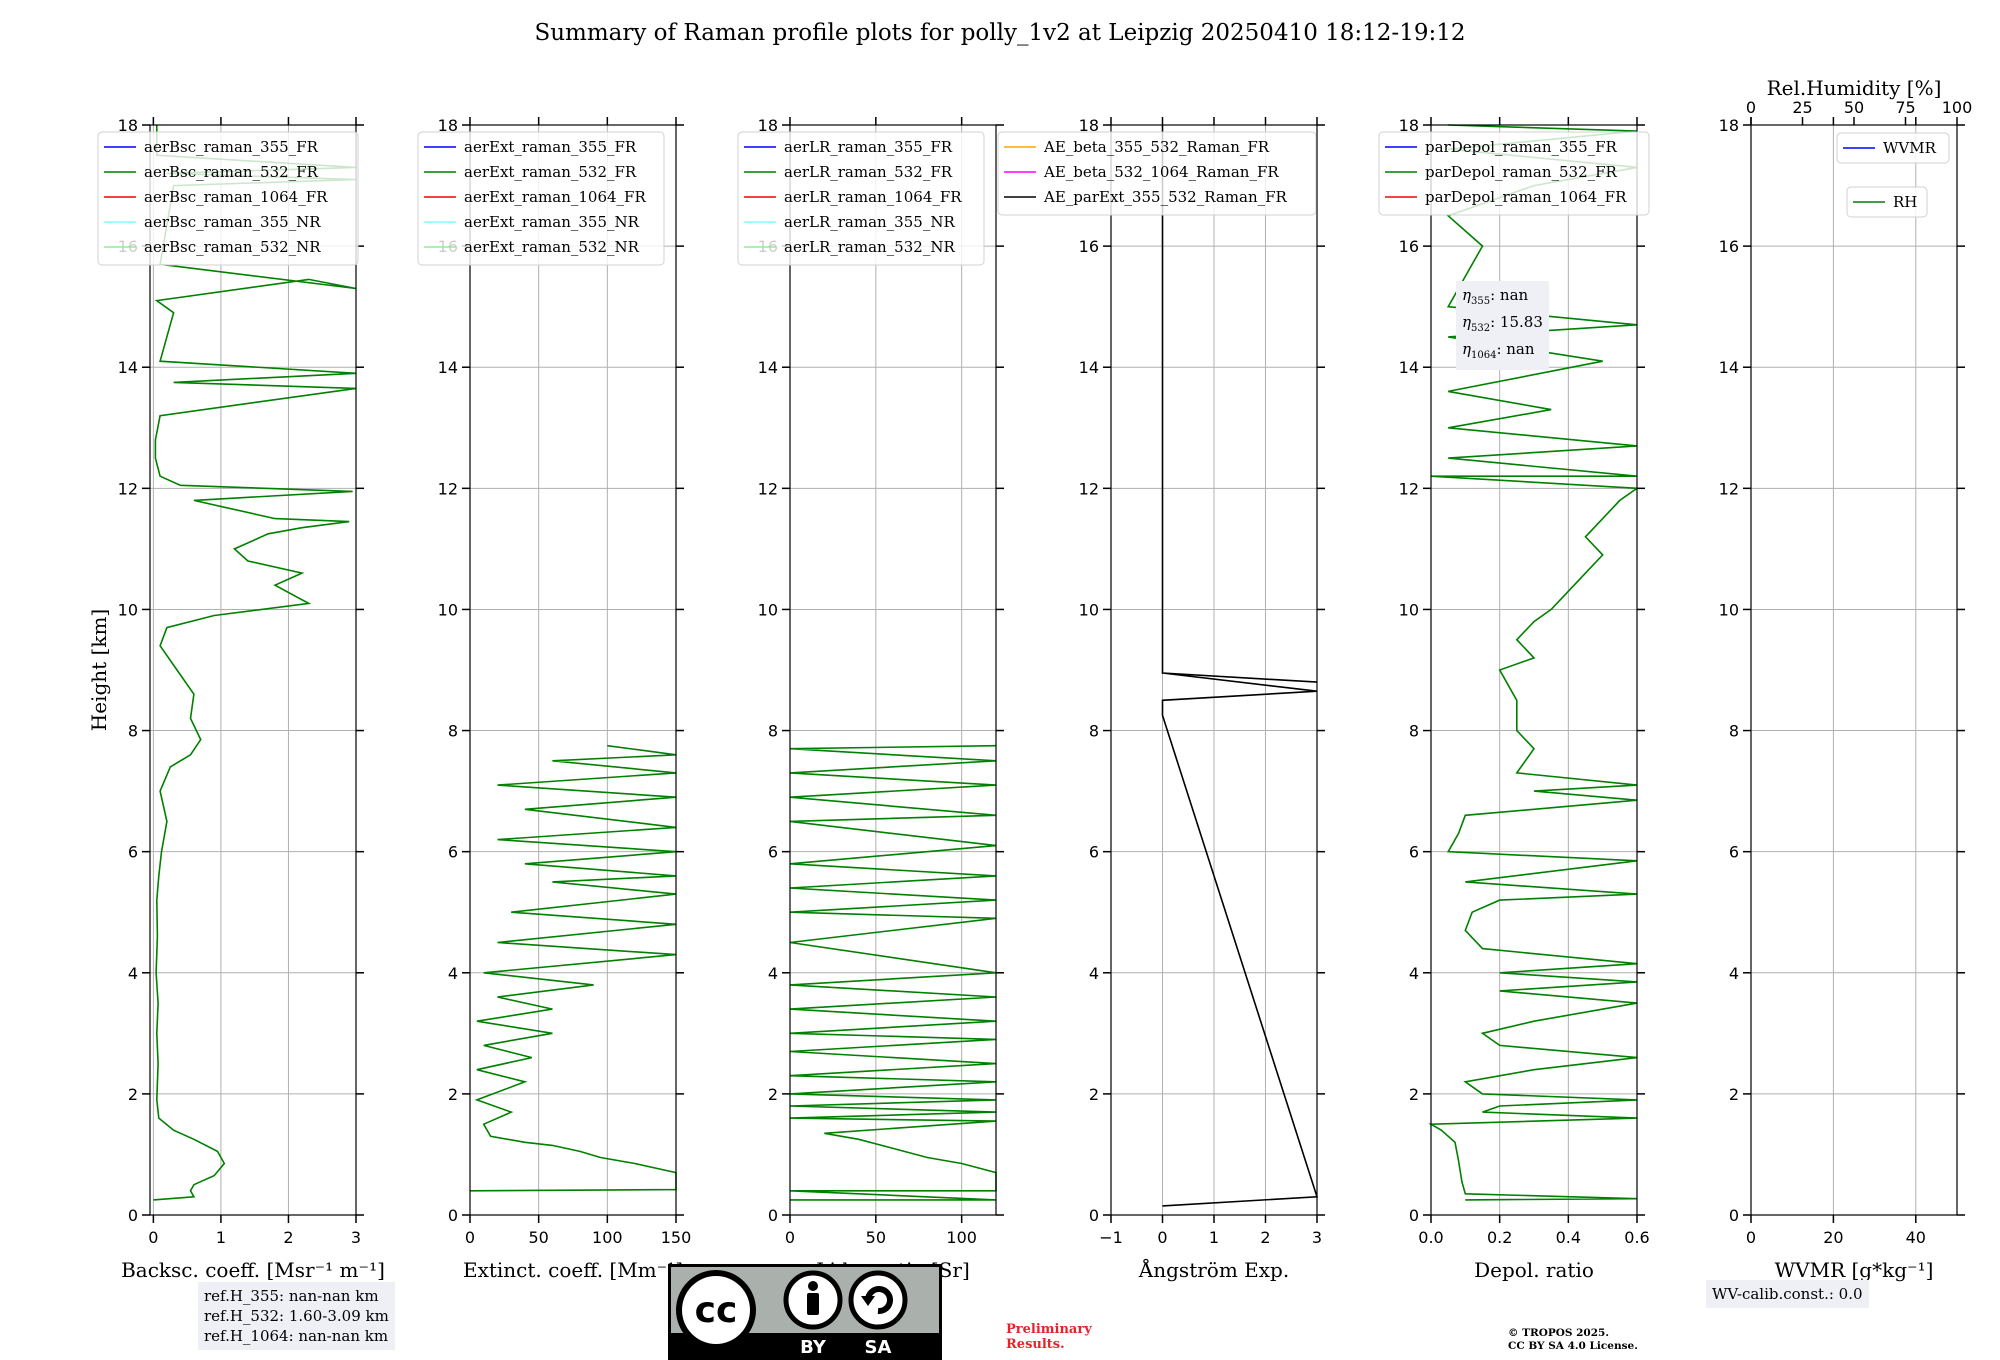 The width and height of the screenshot is (2000, 1360). Describe the element at coordinates (231, 147) in the screenshot. I see `legend-label: aerBsc_raman_355_FR` at that location.